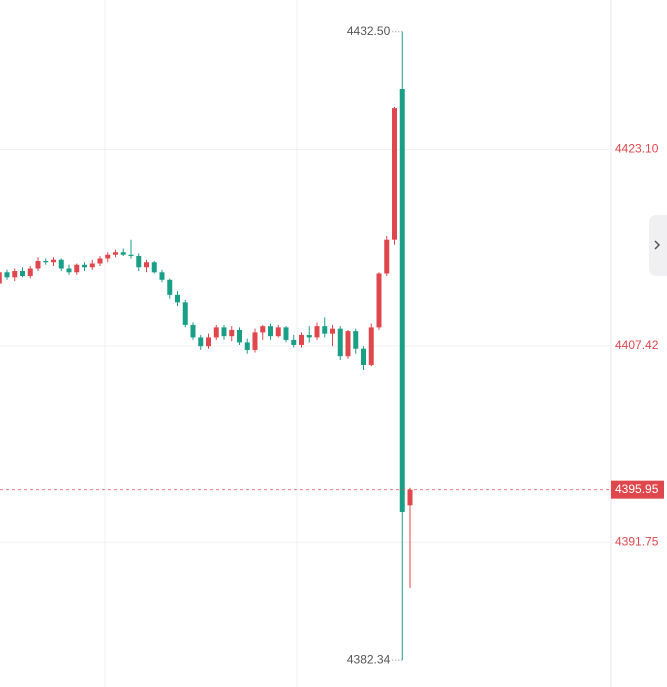  What do you see at coordinates (369, 31) in the screenshot?
I see `annotation-label: 4432.50` at bounding box center [369, 31].